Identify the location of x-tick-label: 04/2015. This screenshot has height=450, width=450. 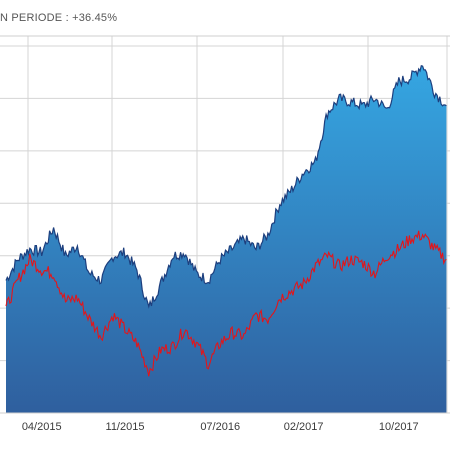
(42, 427).